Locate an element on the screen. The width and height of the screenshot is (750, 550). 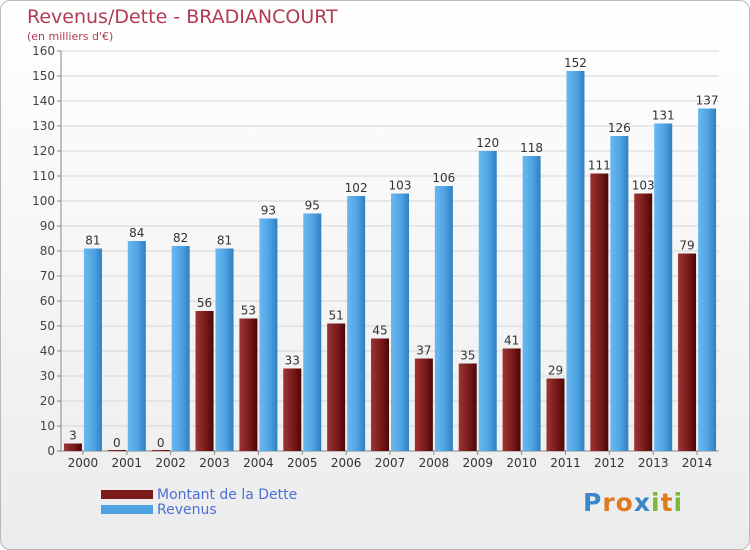
x-tick-label: 2012 is located at coordinates (609, 463).